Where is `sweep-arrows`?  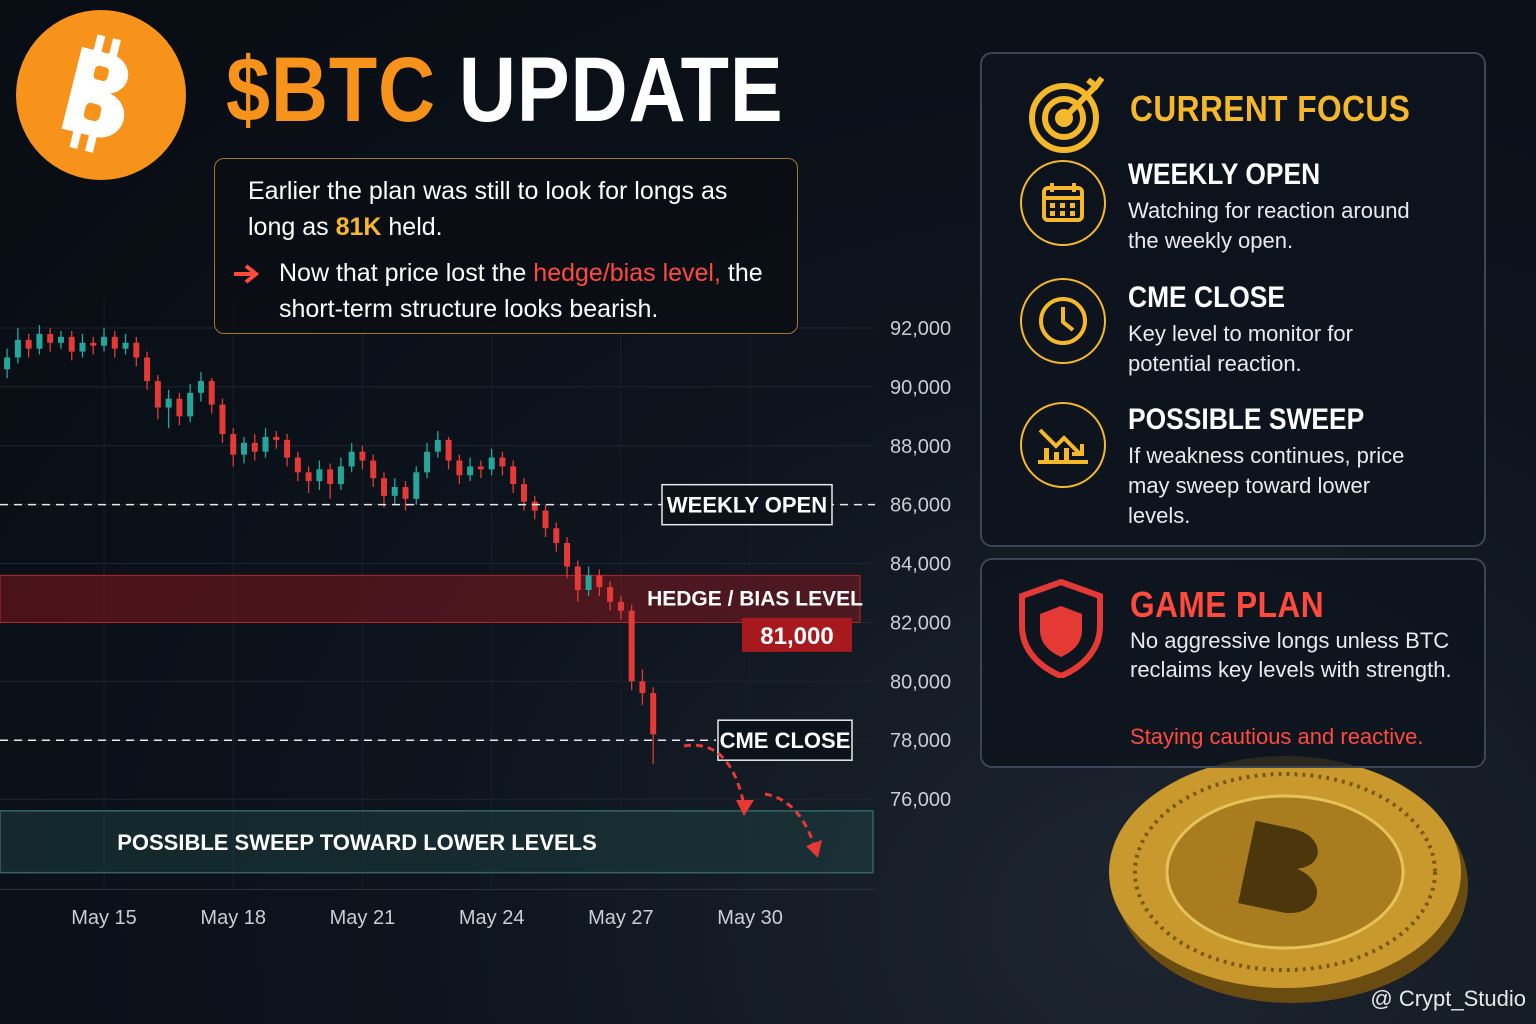
sweep-arrows is located at coordinates (750, 796).